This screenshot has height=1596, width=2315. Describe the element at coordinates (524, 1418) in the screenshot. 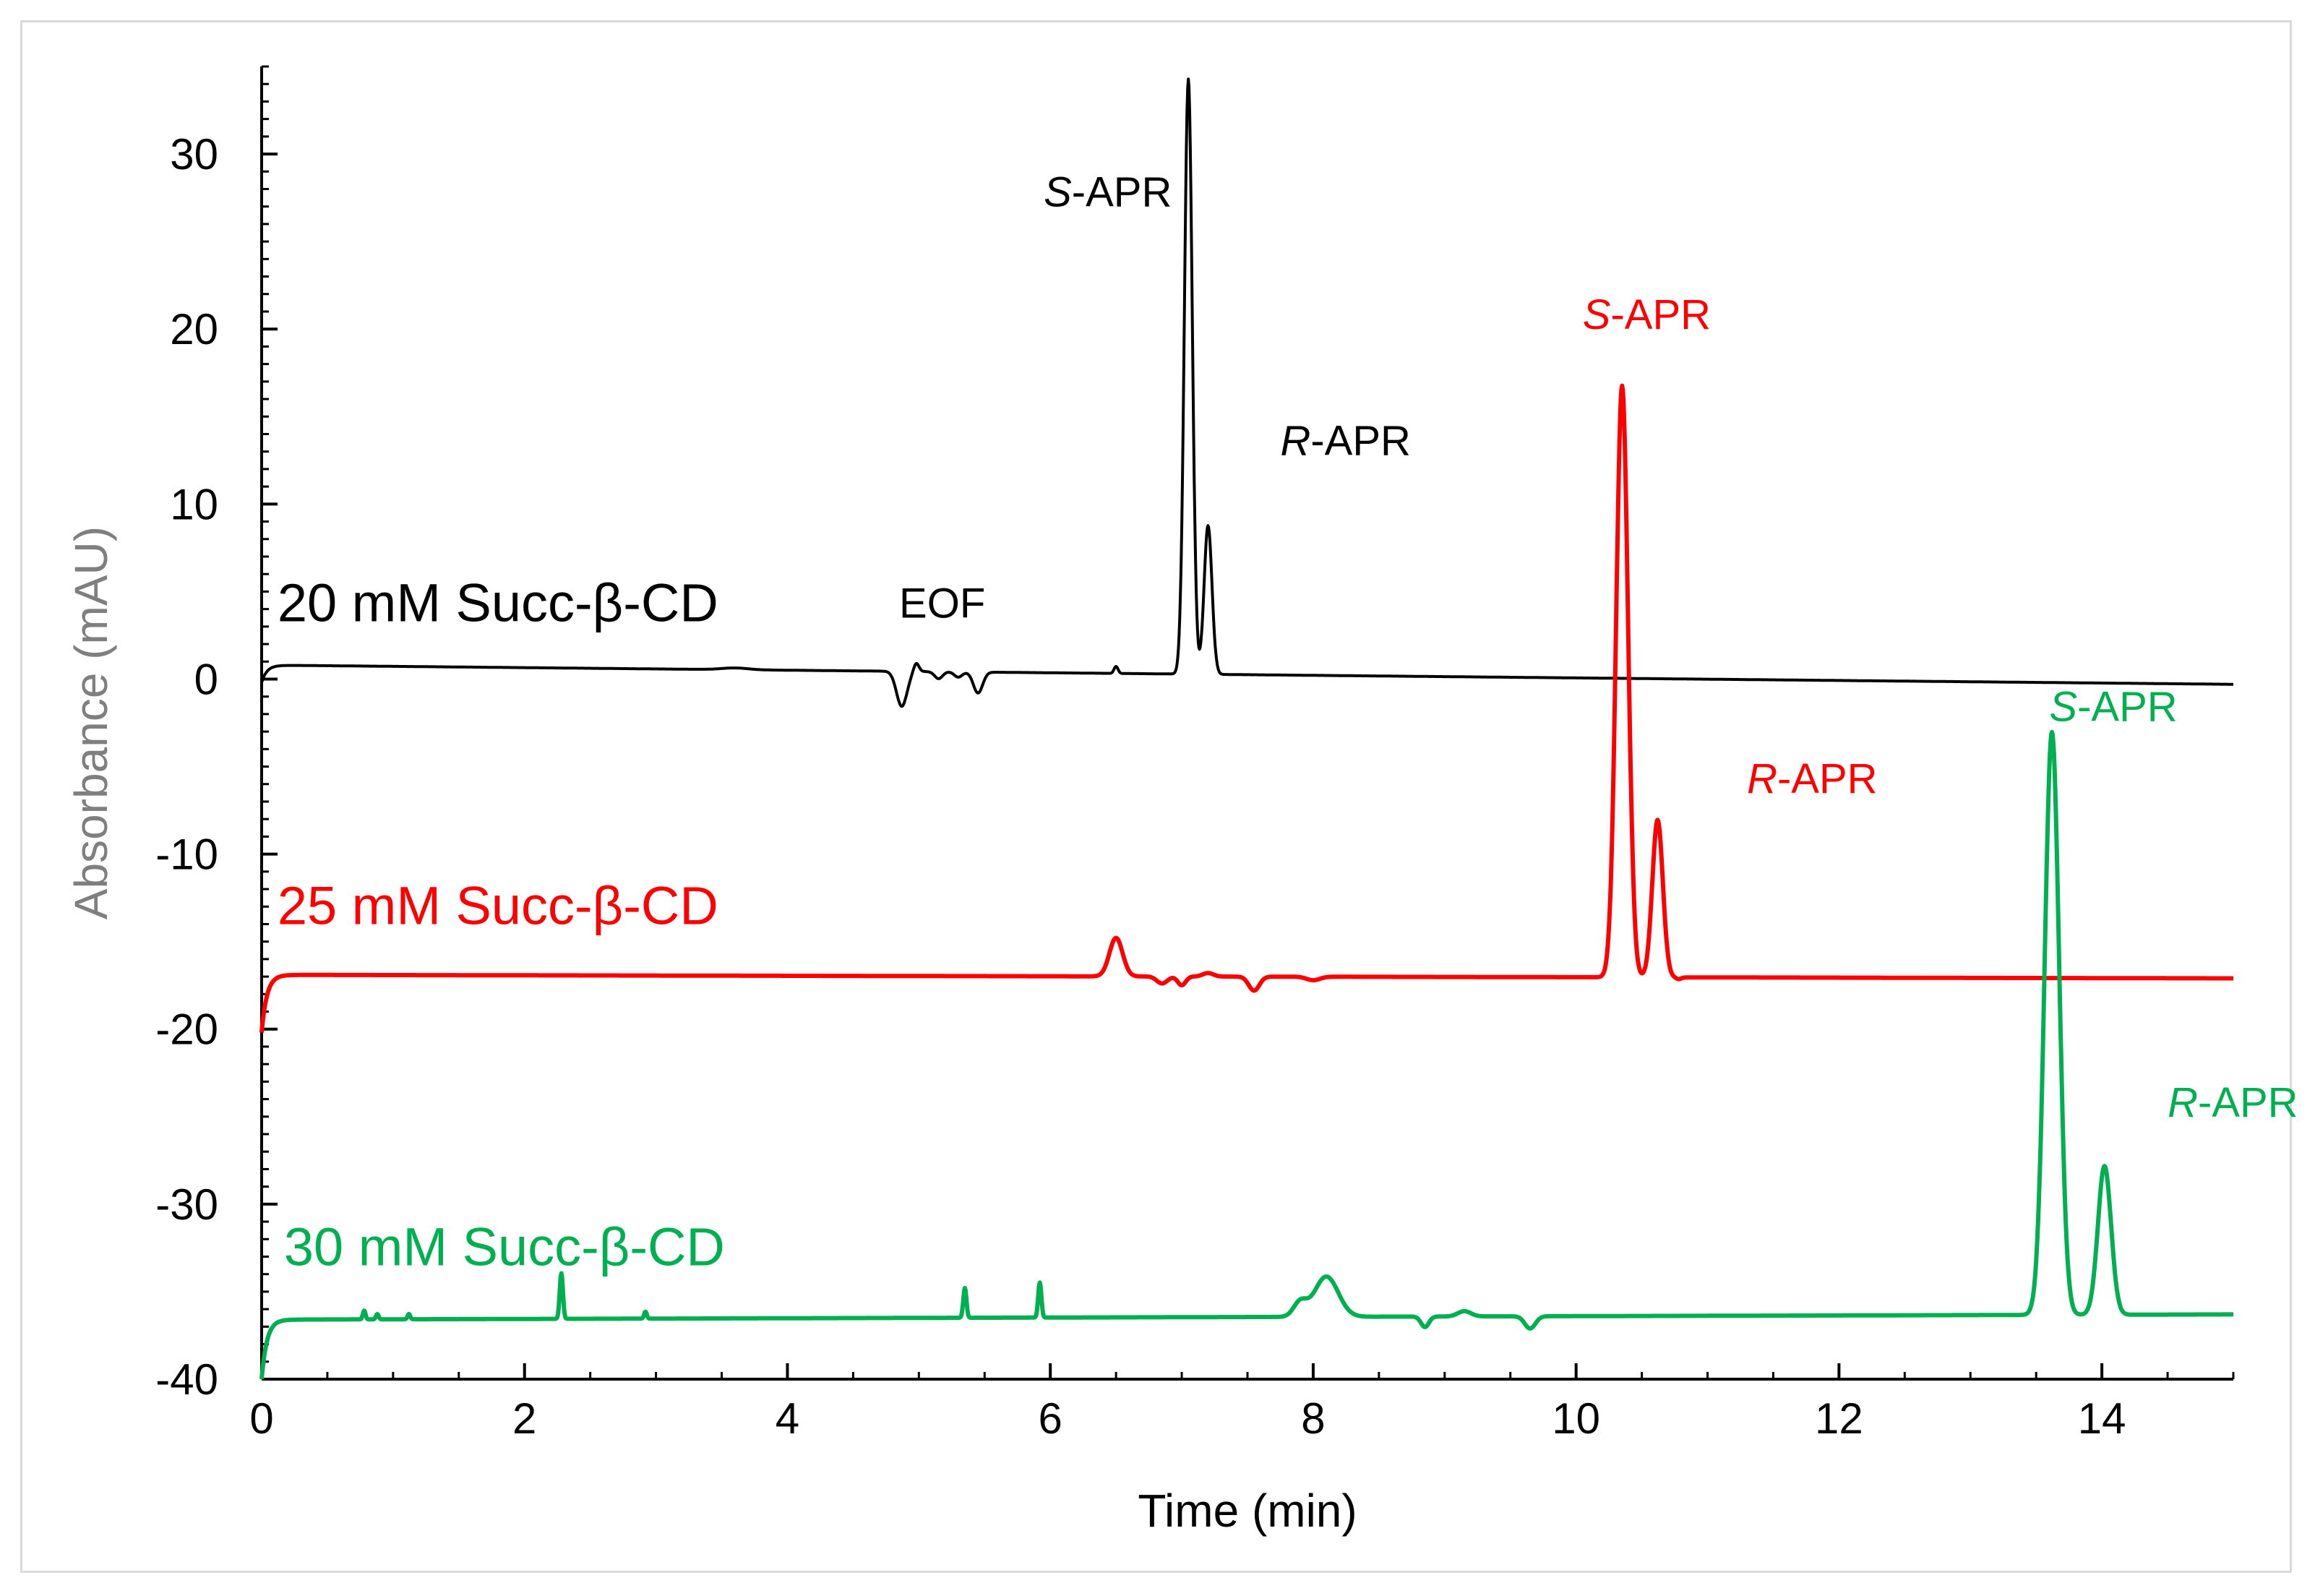

I see `x-tick-label: 2` at that location.